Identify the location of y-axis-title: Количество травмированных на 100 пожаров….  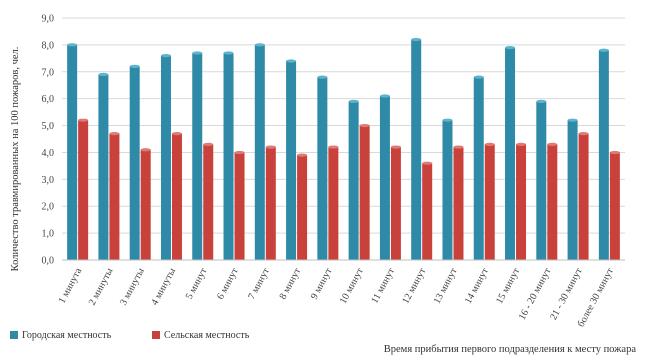
(15, 159).